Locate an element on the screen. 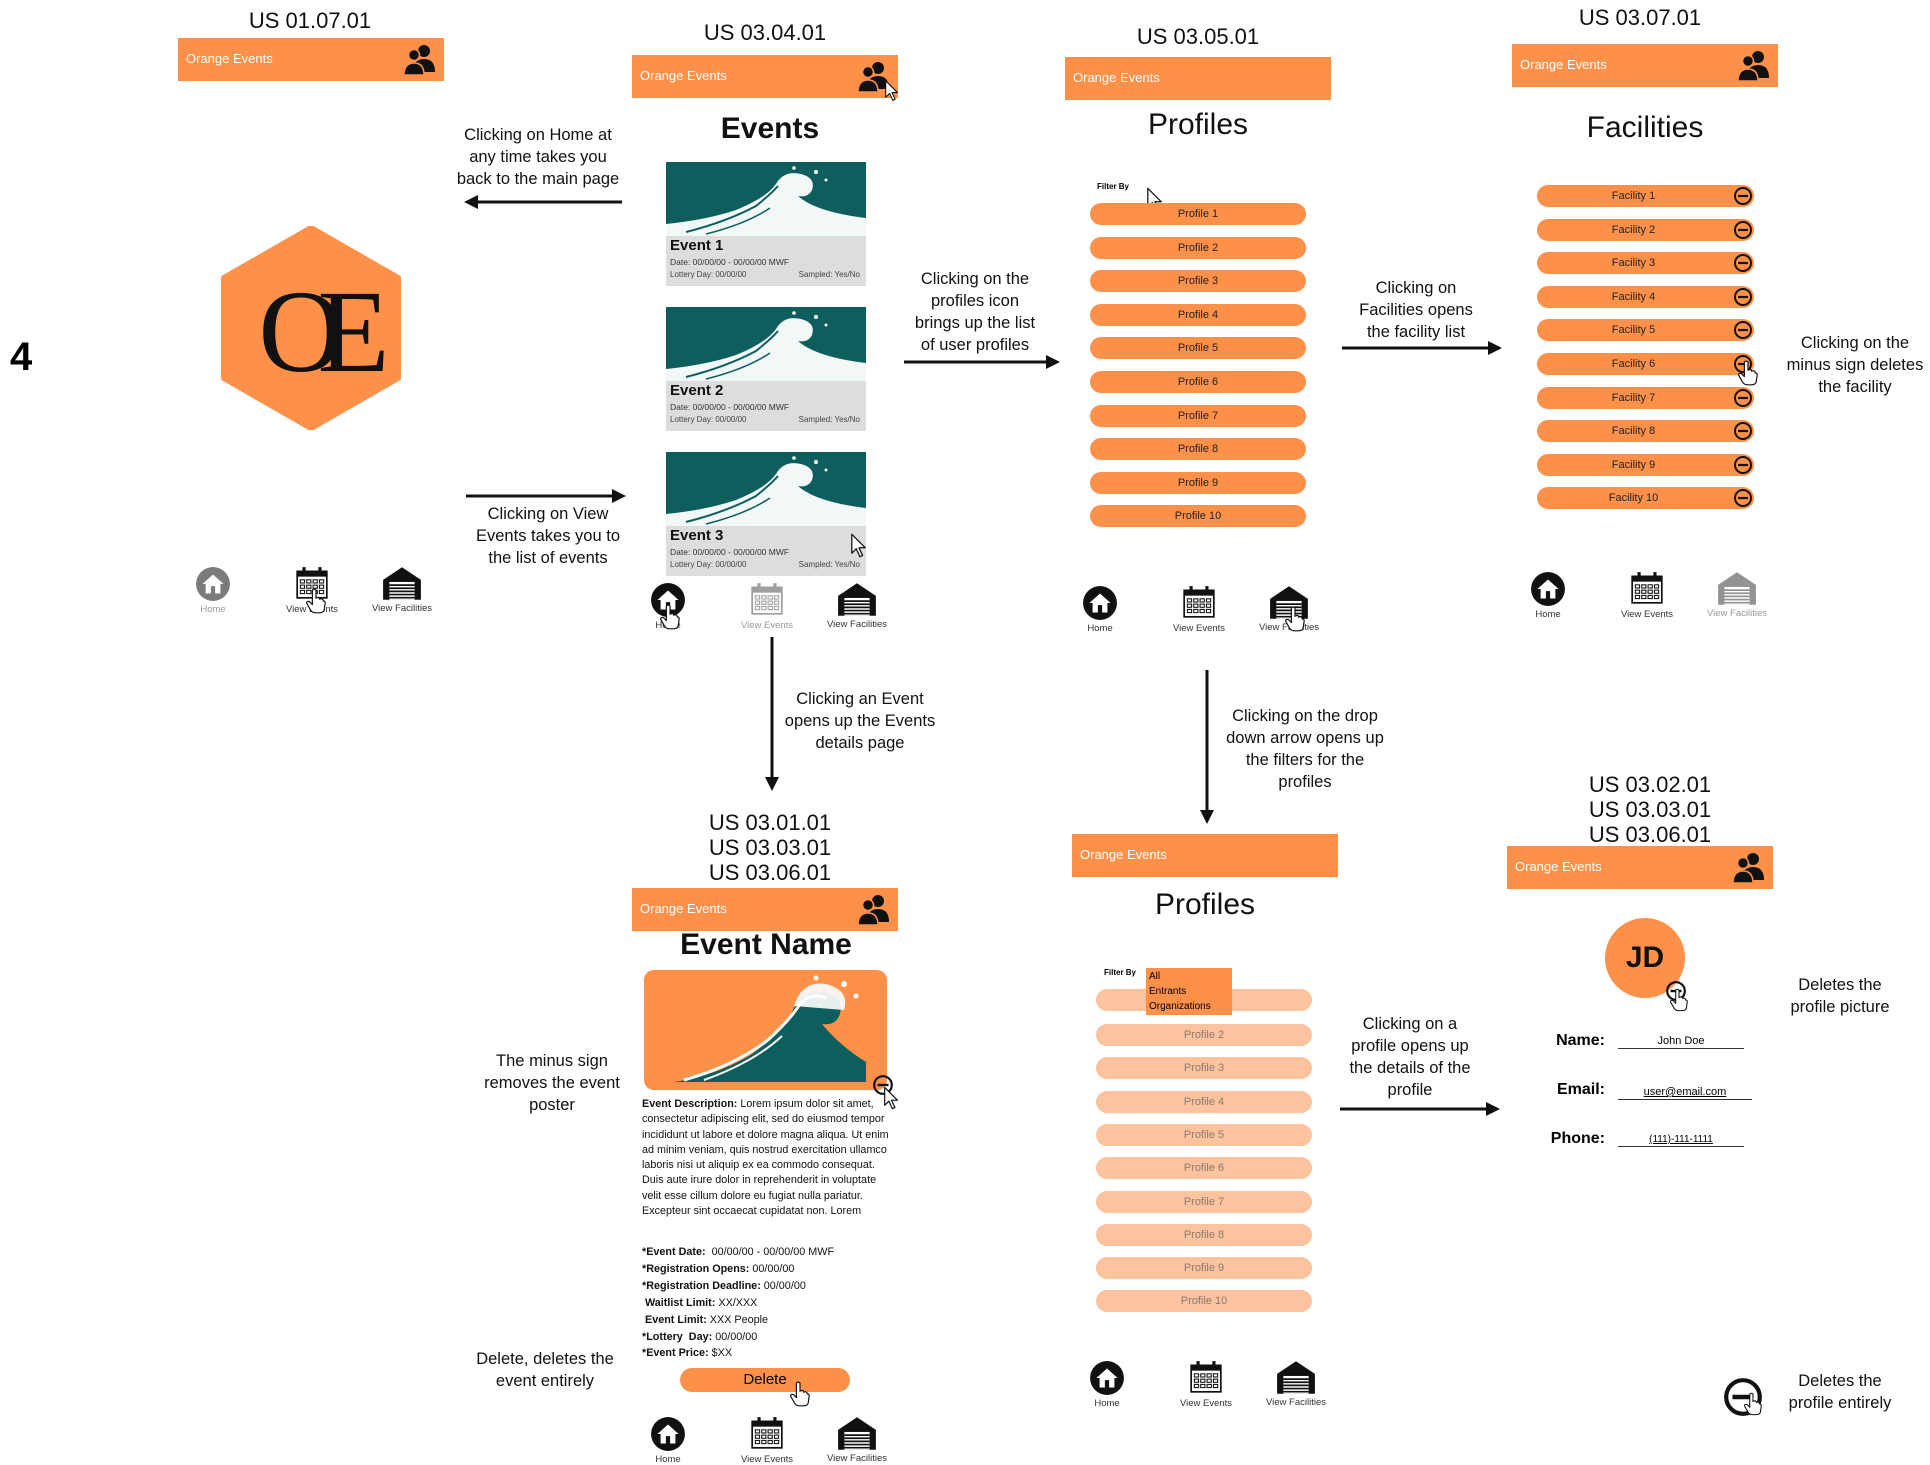 This screenshot has width=1930, height=1465. arrow-right-facilities is located at coordinates (1422, 348).